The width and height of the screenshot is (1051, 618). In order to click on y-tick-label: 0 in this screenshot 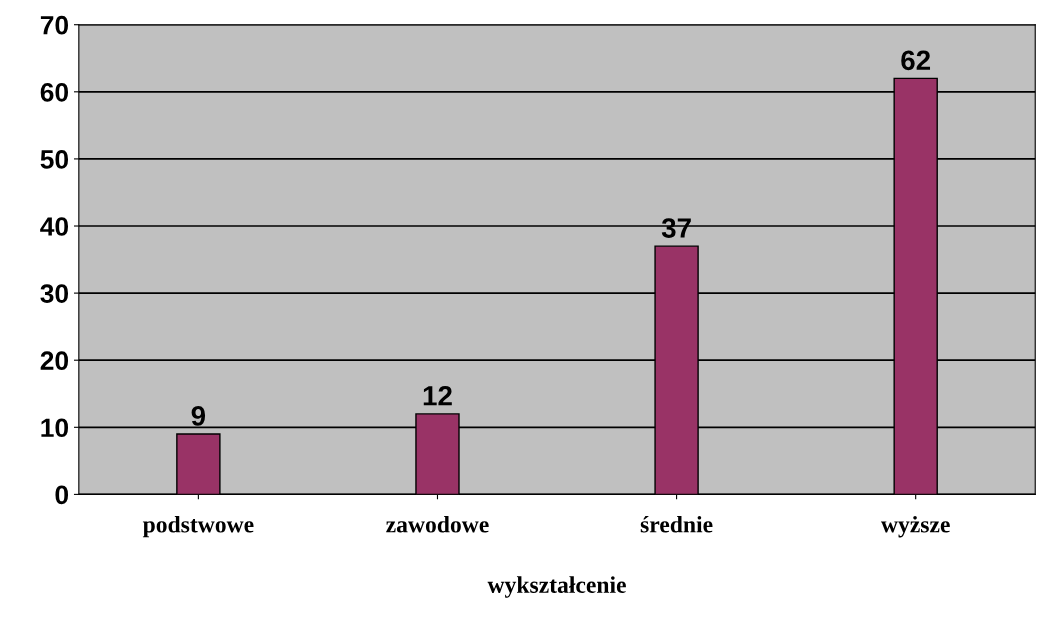, I will do `click(62, 495)`.